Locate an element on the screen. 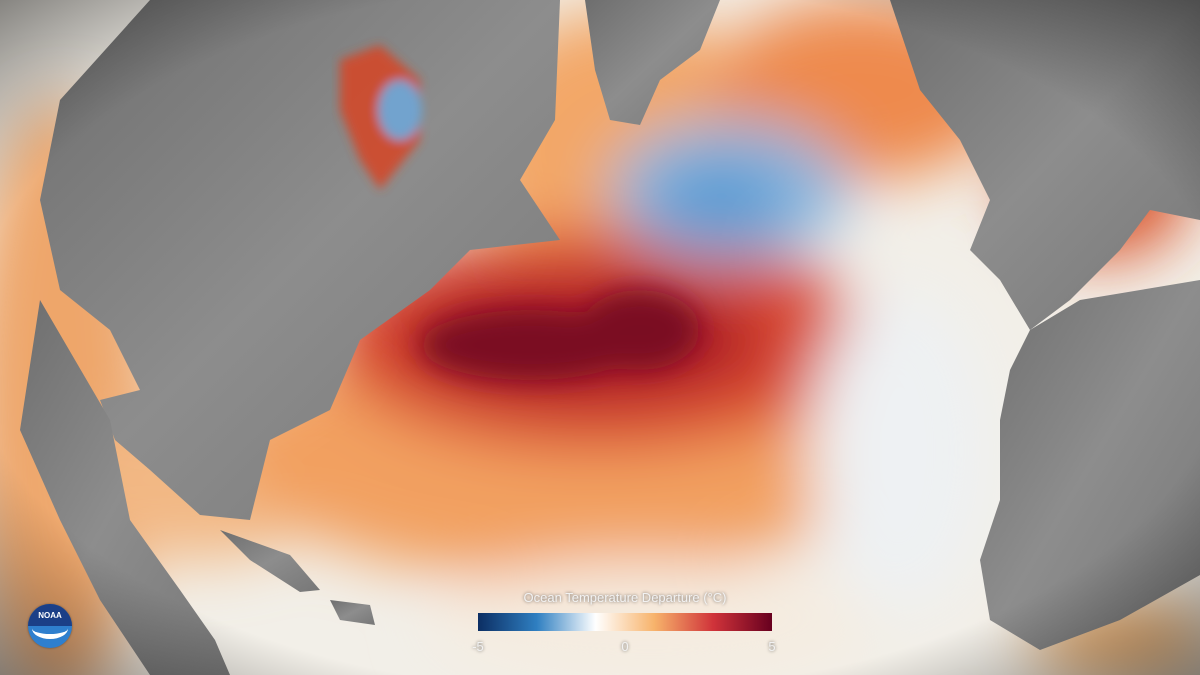 The width and height of the screenshot is (1200, 675). legend-ticks: -5 0 5 is located at coordinates (624, 647).